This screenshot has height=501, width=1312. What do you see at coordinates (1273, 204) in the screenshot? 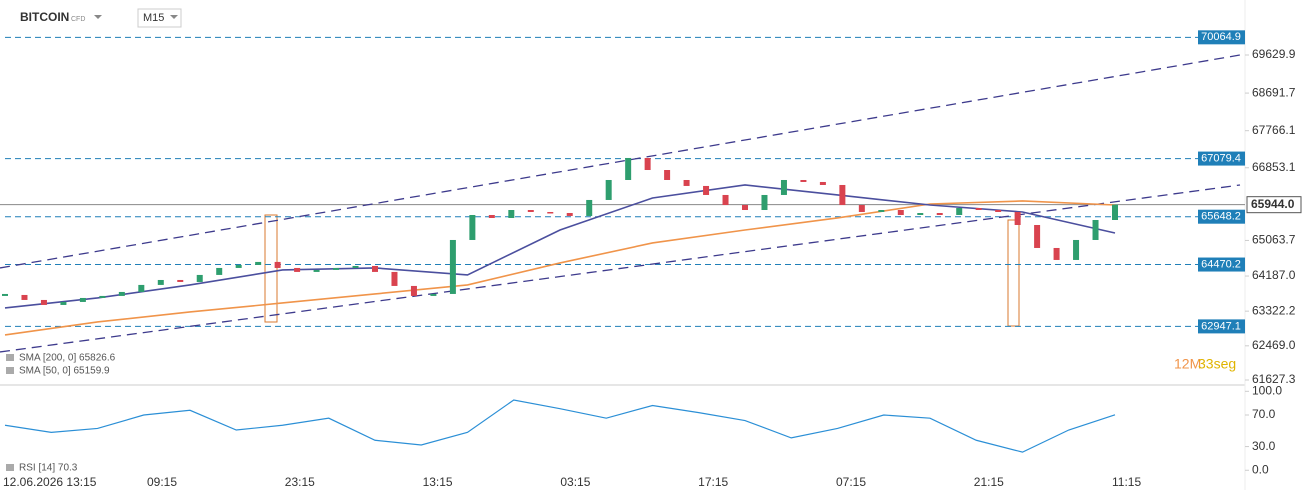
I see `current-price-label: 65944.0` at bounding box center [1273, 204].